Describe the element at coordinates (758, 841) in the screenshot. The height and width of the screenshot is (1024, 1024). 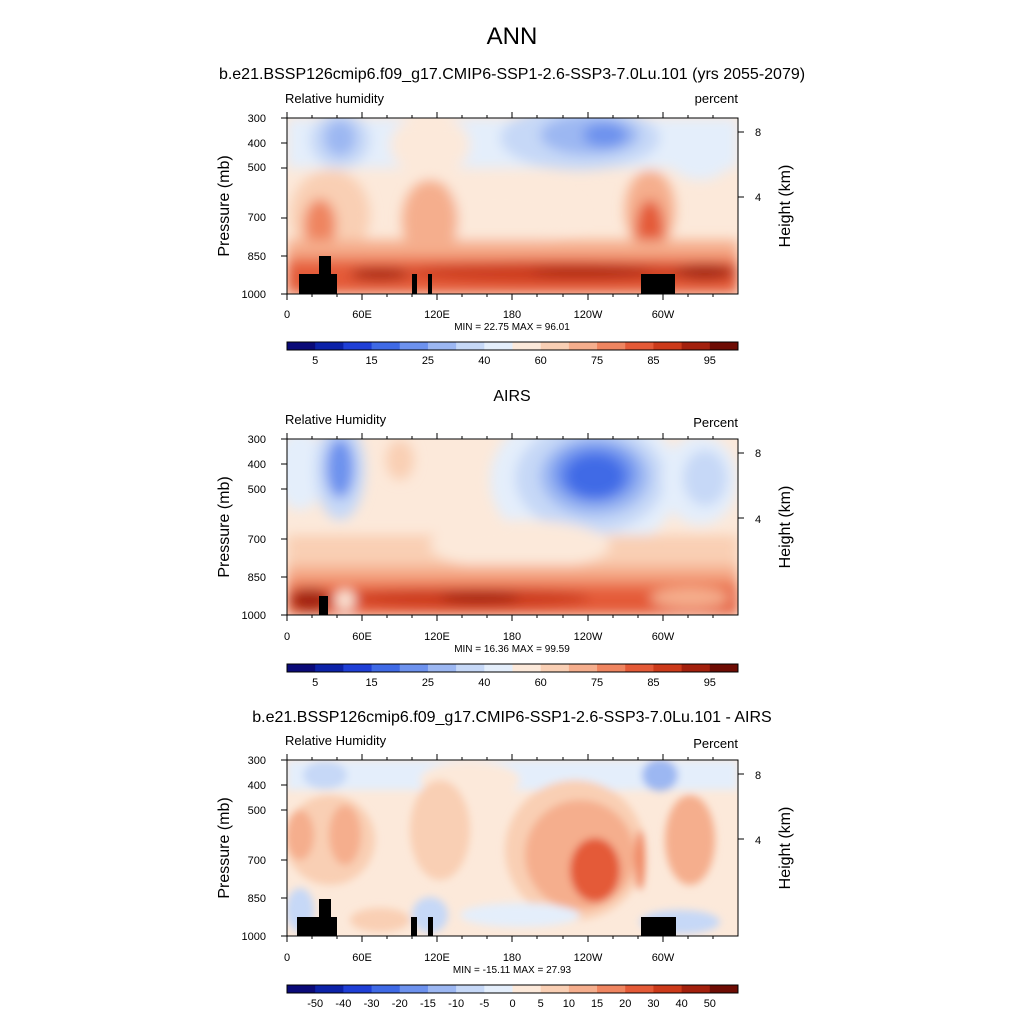
I see `y2-tick-label: 4` at that location.